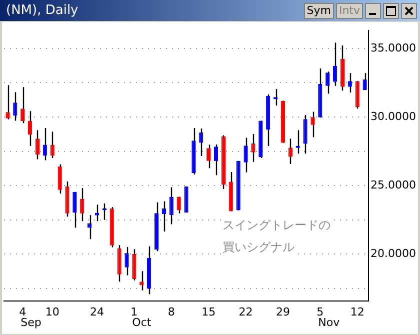 This screenshot has height=335, width=420. What do you see at coordinates (319, 10) in the screenshot?
I see `text: Sym` at bounding box center [319, 10].